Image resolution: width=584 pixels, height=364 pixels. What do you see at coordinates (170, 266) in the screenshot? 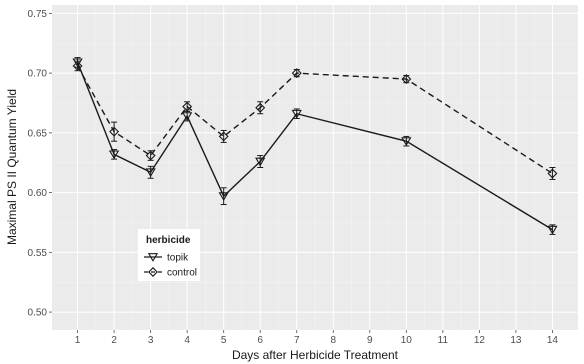
I see `legend-entries: topik control` at bounding box center [170, 266].